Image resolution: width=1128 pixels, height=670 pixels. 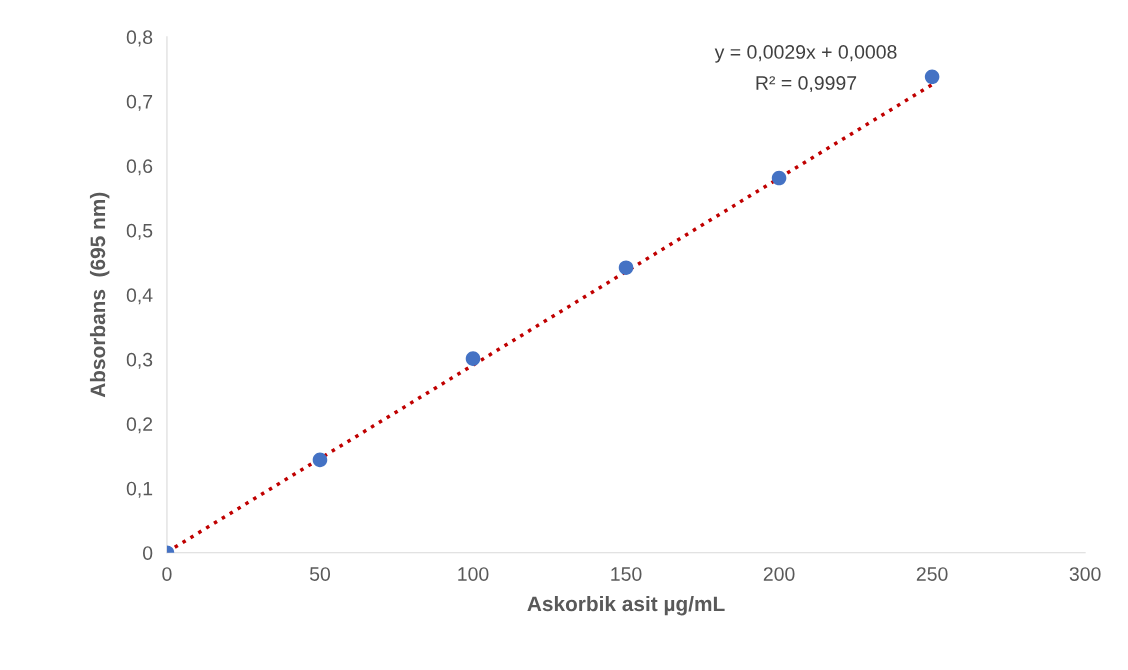 I want to click on x-tick-label: 150, so click(x=626, y=574).